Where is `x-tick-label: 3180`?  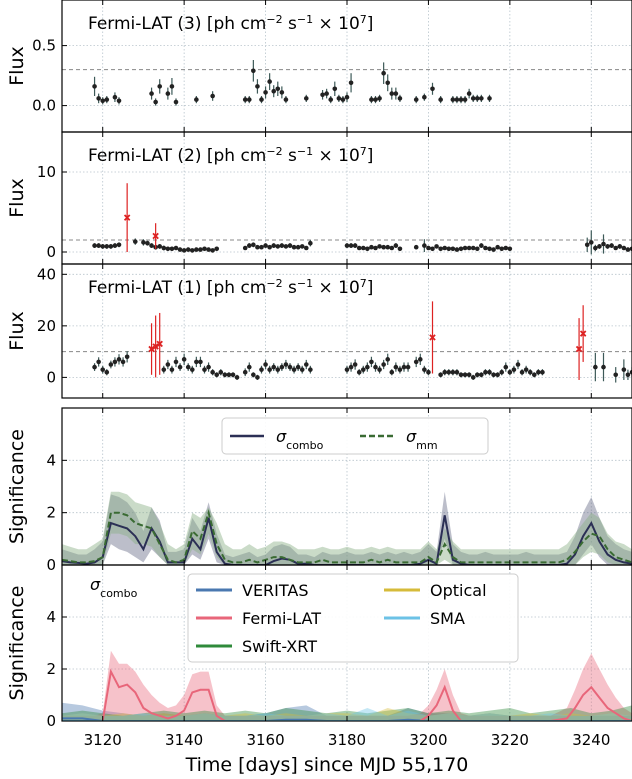
x-tick-label: 3180 is located at coordinates (347, 740).